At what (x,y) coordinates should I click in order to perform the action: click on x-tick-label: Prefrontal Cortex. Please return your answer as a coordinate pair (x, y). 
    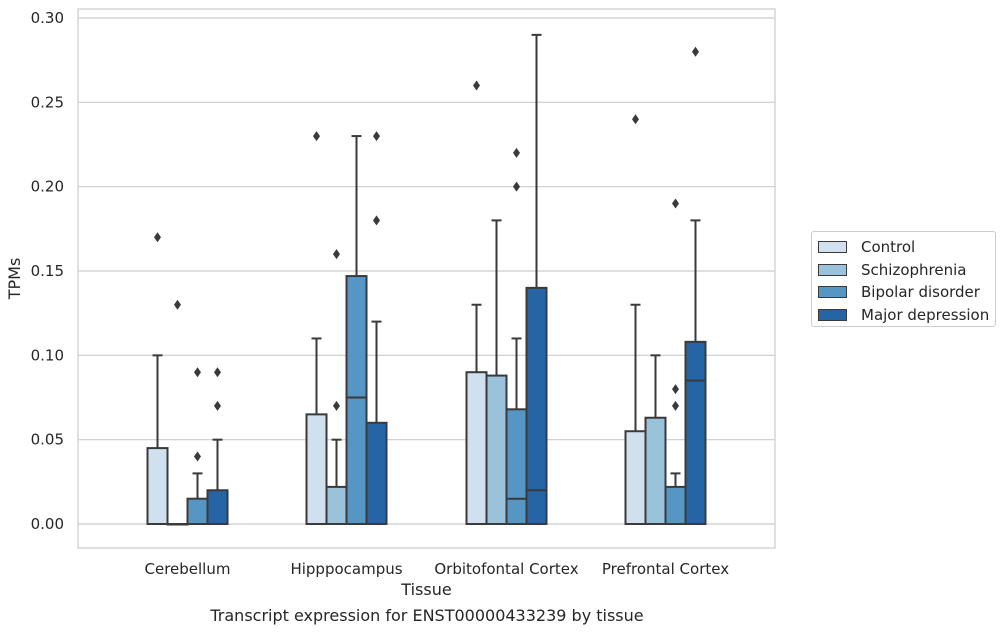
    Looking at the image, I should click on (665, 569).